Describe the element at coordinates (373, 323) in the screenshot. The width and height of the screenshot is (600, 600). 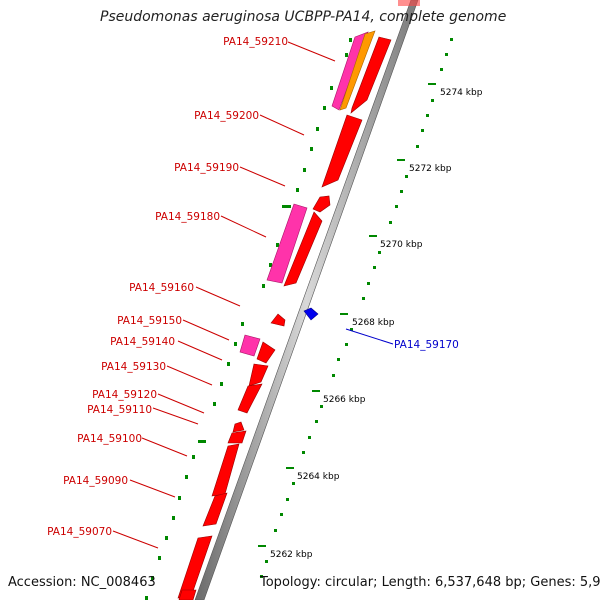
I see `tick-label-5268: 5268 kbp` at that location.